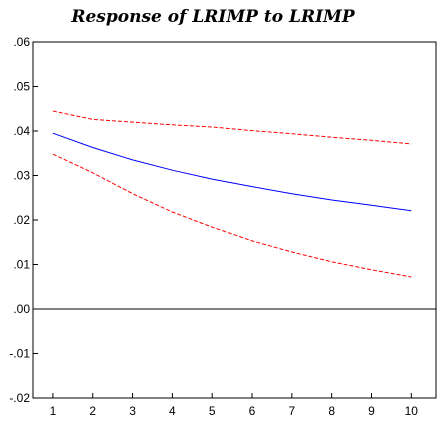  Describe the element at coordinates (412, 411) in the screenshot. I see `x-tick-label: 10` at that location.